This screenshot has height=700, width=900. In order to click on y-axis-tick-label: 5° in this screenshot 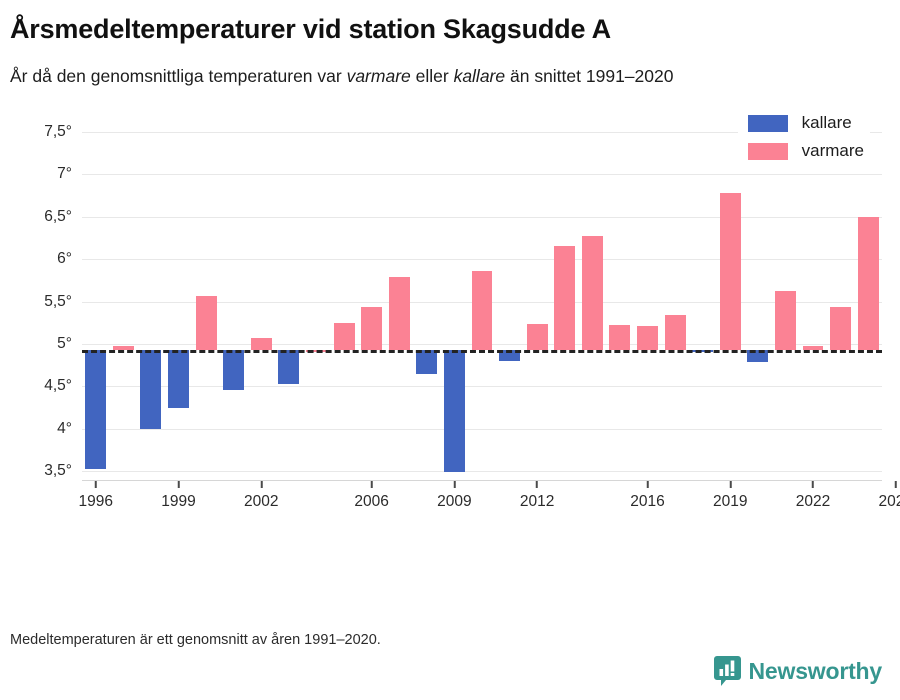, I will do `click(64, 343)`.